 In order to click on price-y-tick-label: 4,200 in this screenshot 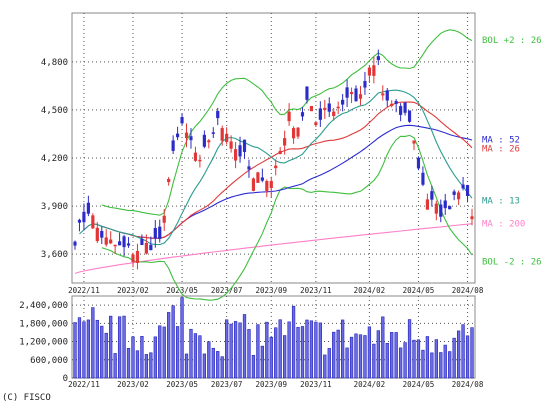, I will do `click(54, 159)`.